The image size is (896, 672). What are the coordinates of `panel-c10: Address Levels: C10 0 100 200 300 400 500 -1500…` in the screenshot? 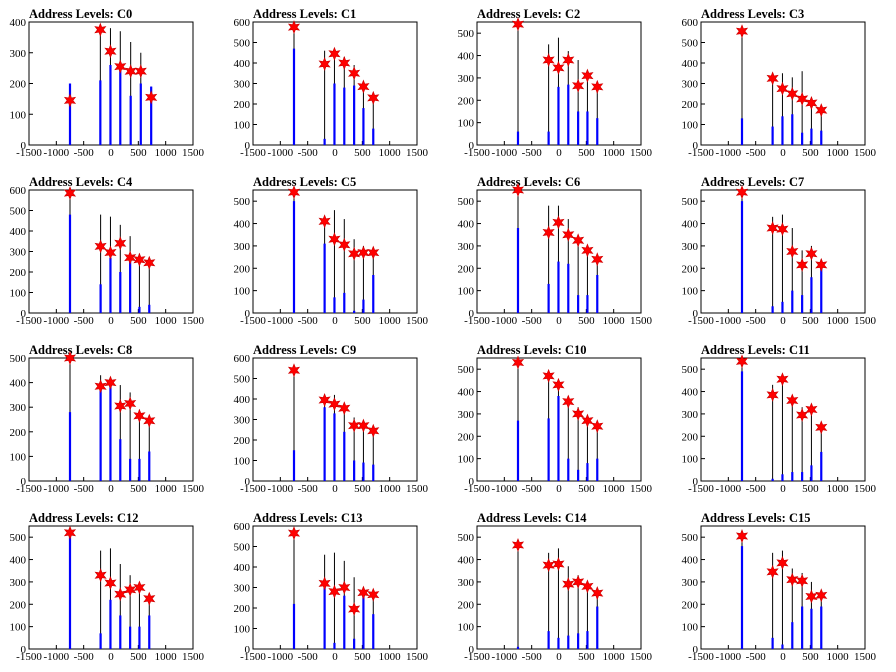 It's located at (555, 419).